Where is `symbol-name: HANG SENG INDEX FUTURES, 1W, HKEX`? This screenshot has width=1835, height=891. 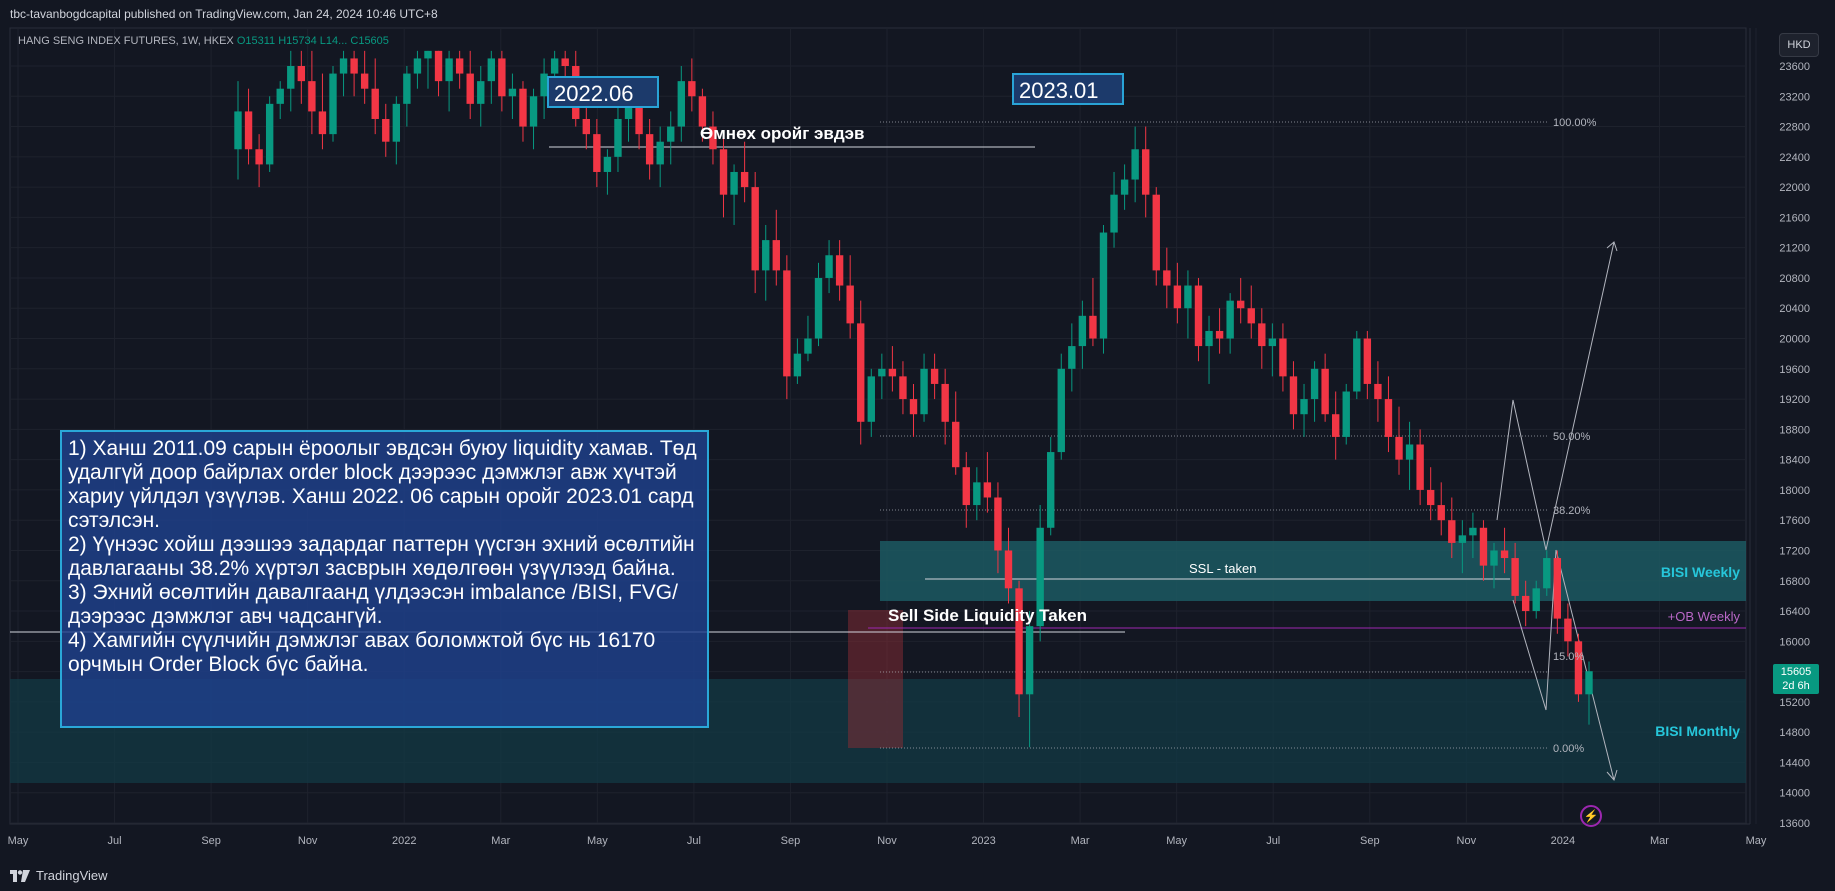
symbol-name: HANG SENG INDEX FUTURES, 1W, HKEX is located at coordinates (126, 41).